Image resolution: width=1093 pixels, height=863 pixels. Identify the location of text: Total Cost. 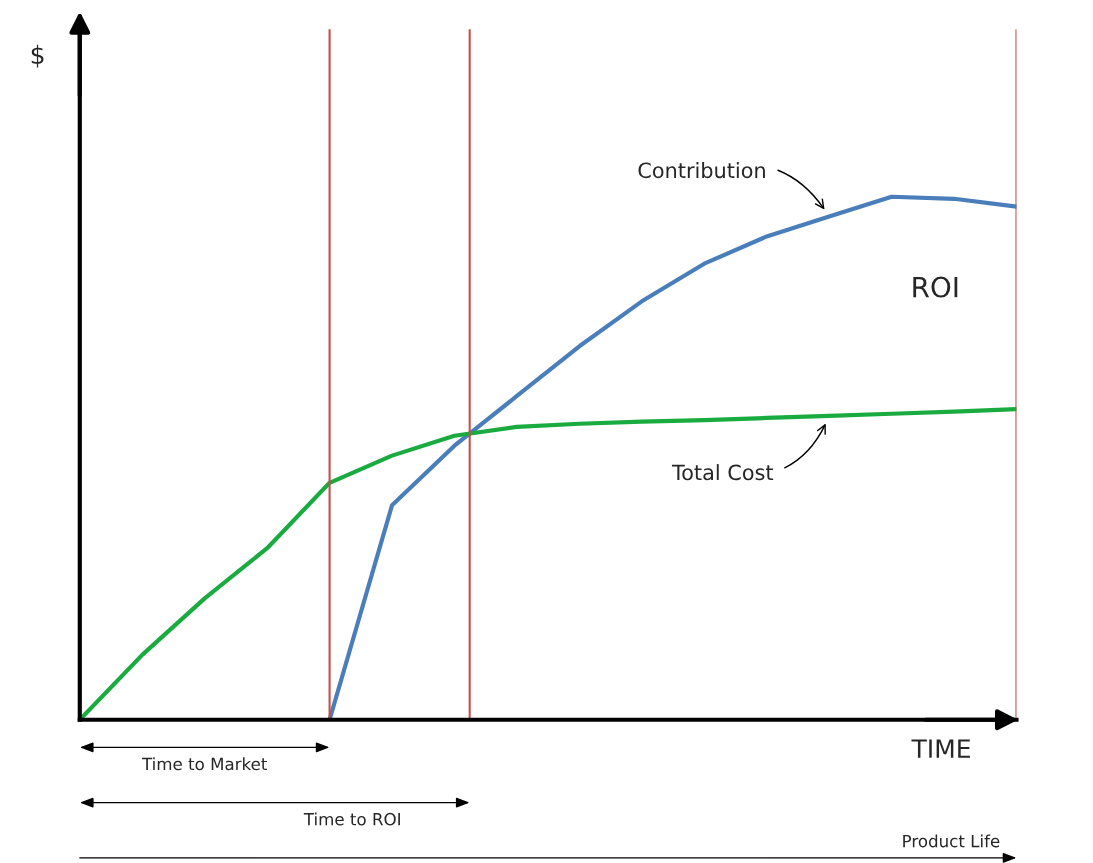
(722, 472).